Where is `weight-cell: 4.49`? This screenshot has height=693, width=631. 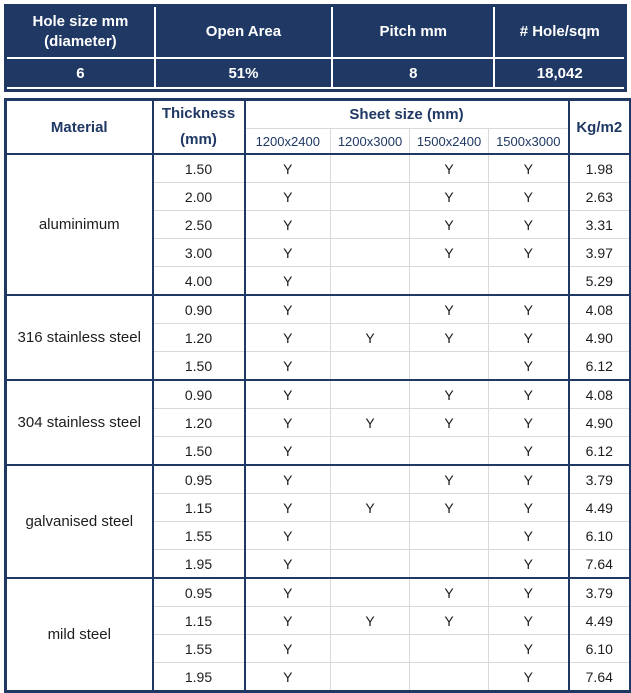 weight-cell: 4.49 is located at coordinates (599, 620).